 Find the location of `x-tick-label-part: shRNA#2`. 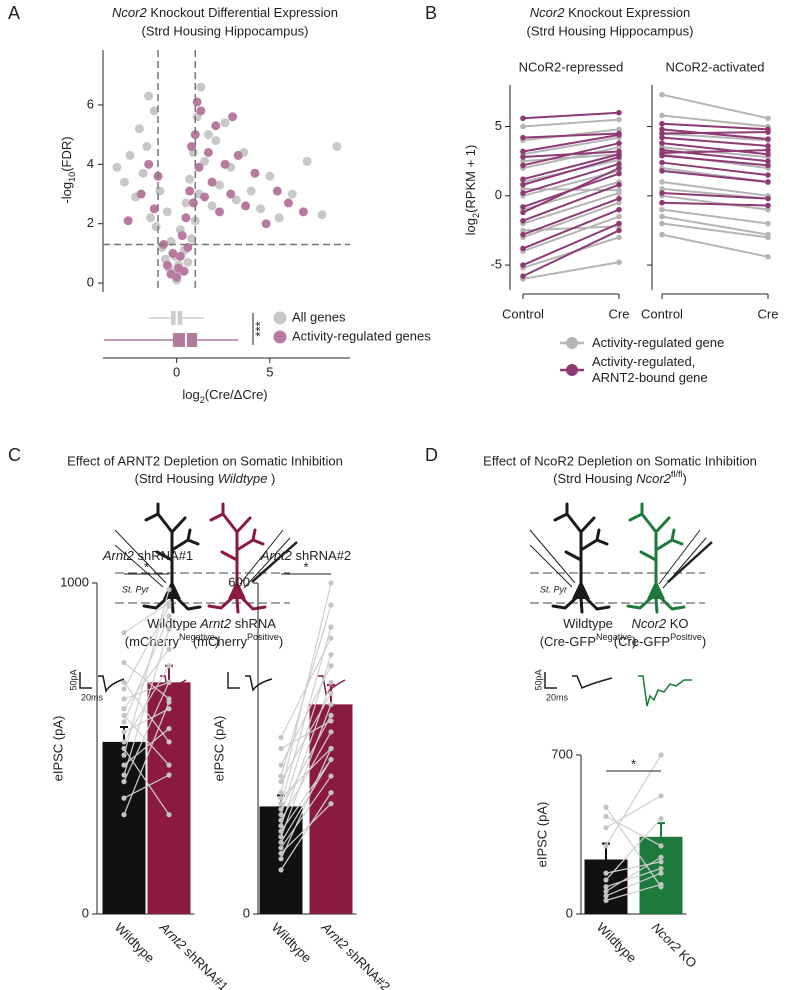

x-tick-label-part: shRNA#2 is located at coordinates (366, 966).